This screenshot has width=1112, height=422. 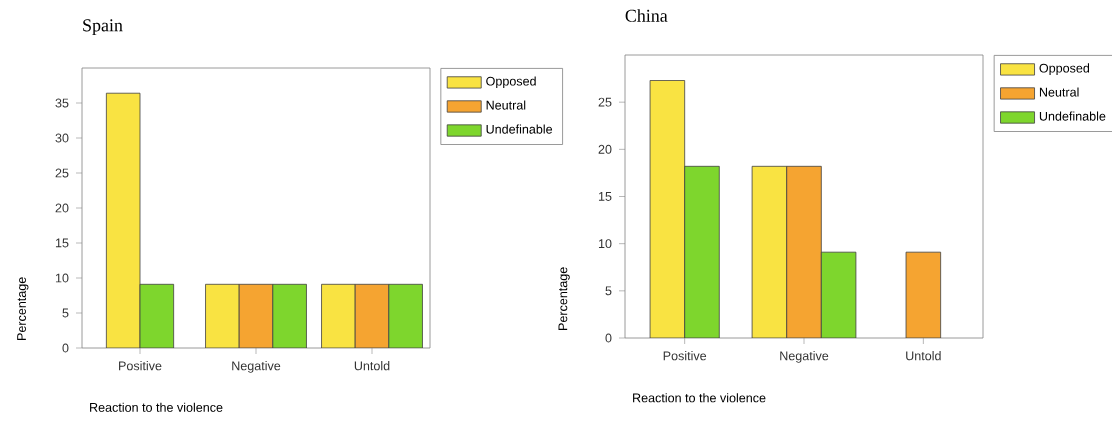 What do you see at coordinates (103, 27) in the screenshot?
I see `chart-title: Spain` at bounding box center [103, 27].